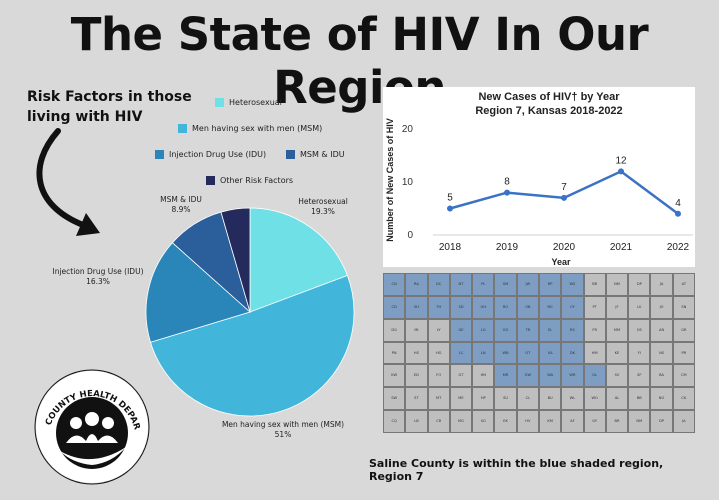 This screenshot has width=719, height=500. I want to click on logo-figure-bodies, so click(92, 438).